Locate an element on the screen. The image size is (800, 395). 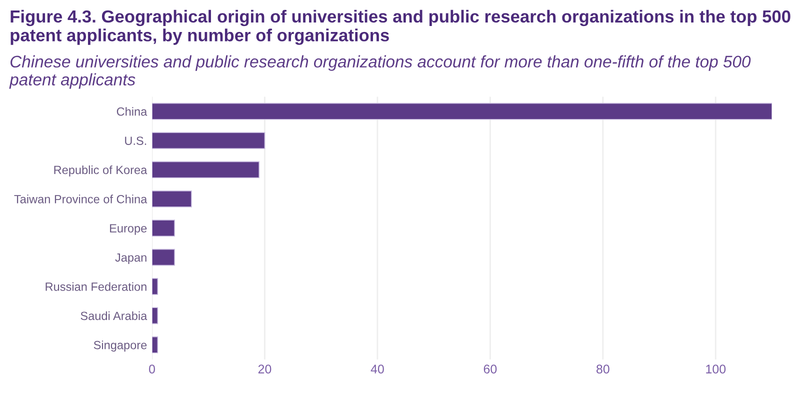
x-tick-label: 0 is located at coordinates (152, 369).